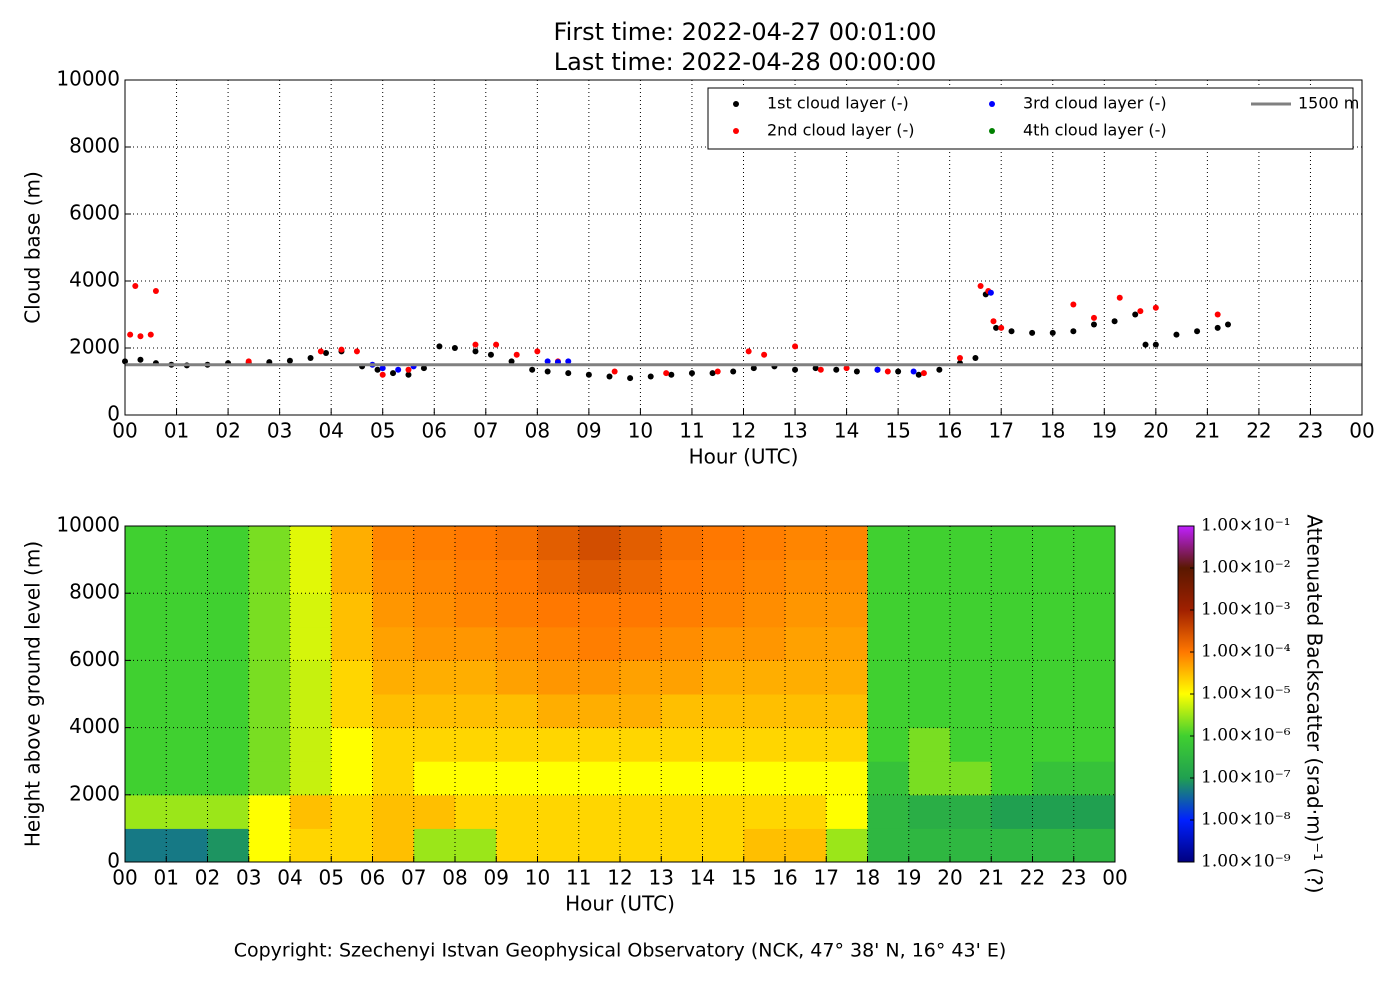 The image size is (1400, 1000). Describe the element at coordinates (279, 431) in the screenshot. I see `x-tick-label: 03` at that location.